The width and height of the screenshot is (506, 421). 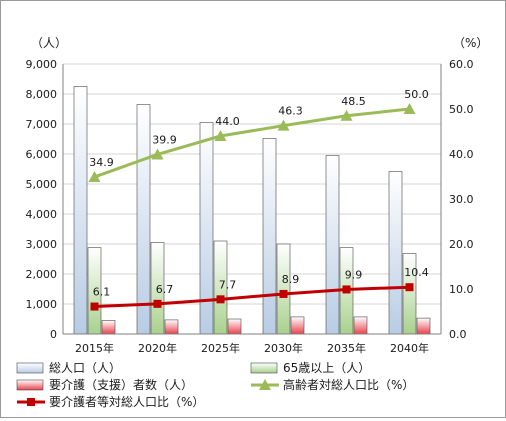 What do you see at coordinates (42, 154) in the screenshot?
I see `left-axis-tick-label: 6,000` at bounding box center [42, 154].